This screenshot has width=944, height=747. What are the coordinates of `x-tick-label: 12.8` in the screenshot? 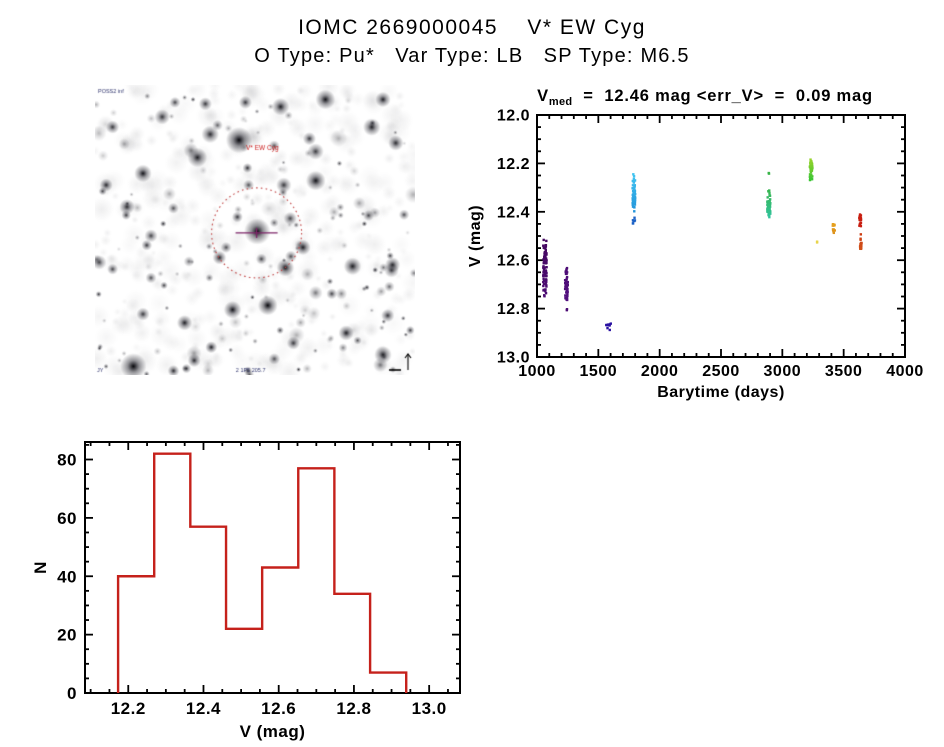 It's located at (353, 708).